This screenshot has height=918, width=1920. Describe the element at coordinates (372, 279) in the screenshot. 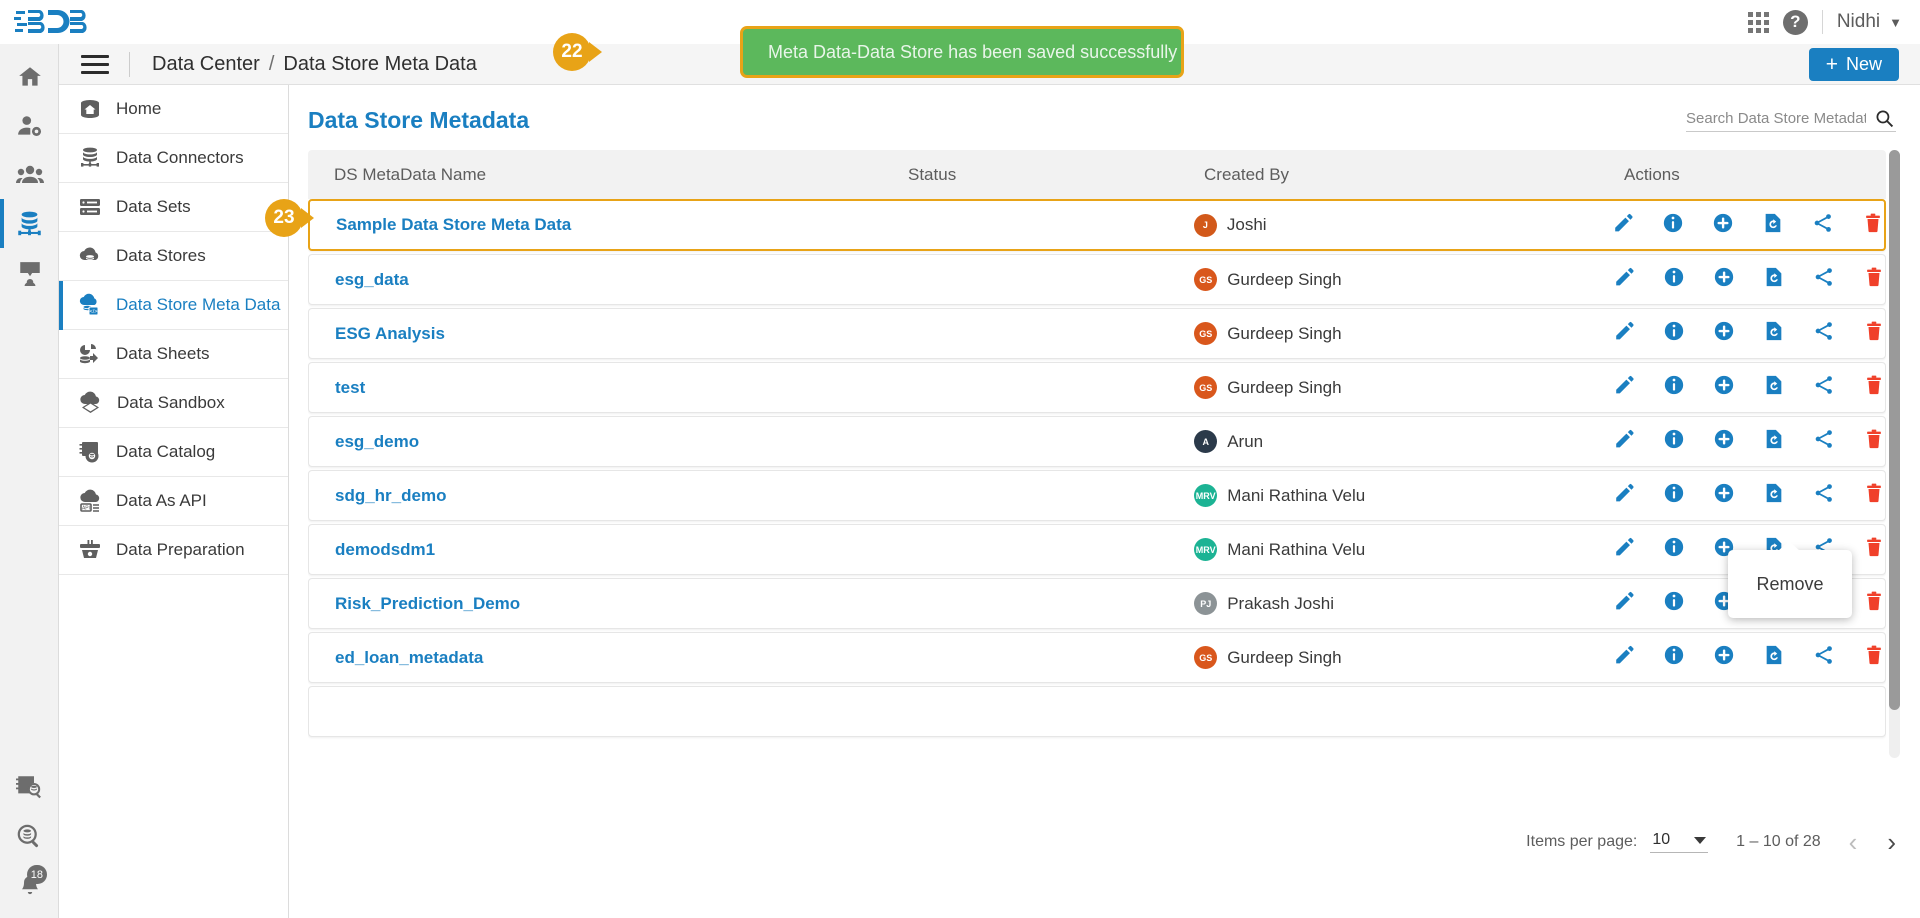

I see `row-name-link: esg_data` at that location.